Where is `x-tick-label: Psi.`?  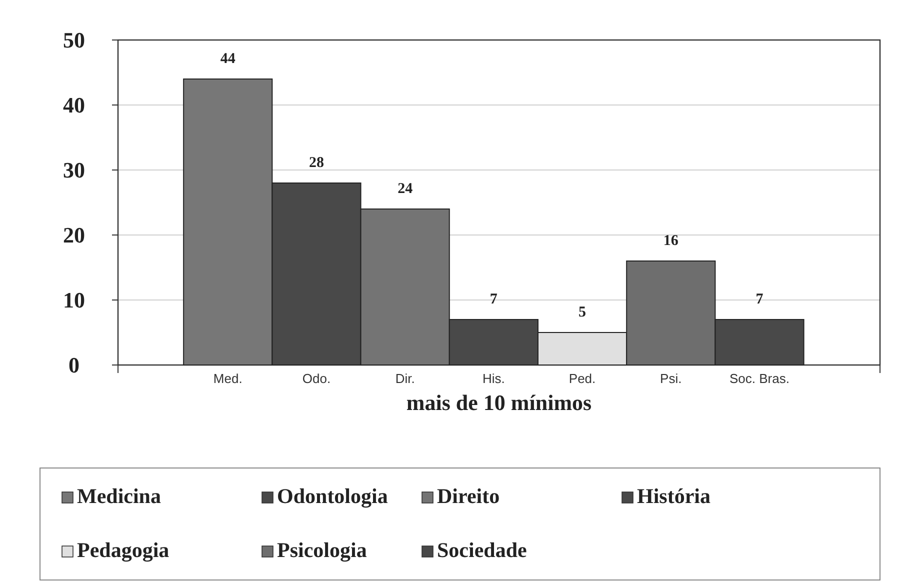
x-tick-label: Psi. is located at coordinates (671, 378).